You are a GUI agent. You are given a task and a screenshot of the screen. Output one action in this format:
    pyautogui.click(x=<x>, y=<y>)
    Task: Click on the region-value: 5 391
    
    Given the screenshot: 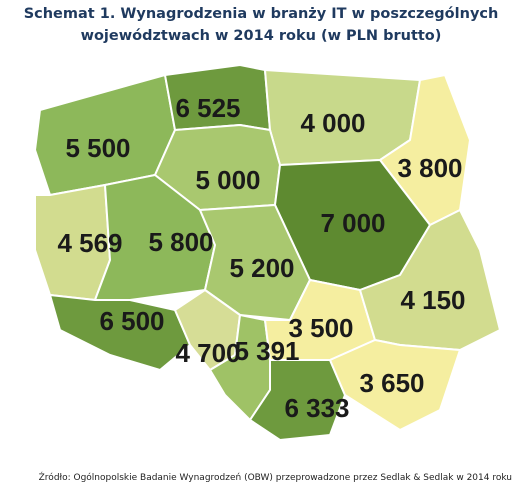 What is the action you would take?
    pyautogui.click(x=266, y=351)
    